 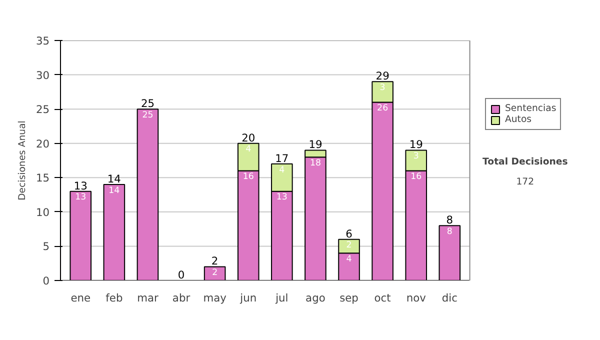 What do you see at coordinates (518, 119) in the screenshot?
I see `legend-label: Autos` at bounding box center [518, 119].